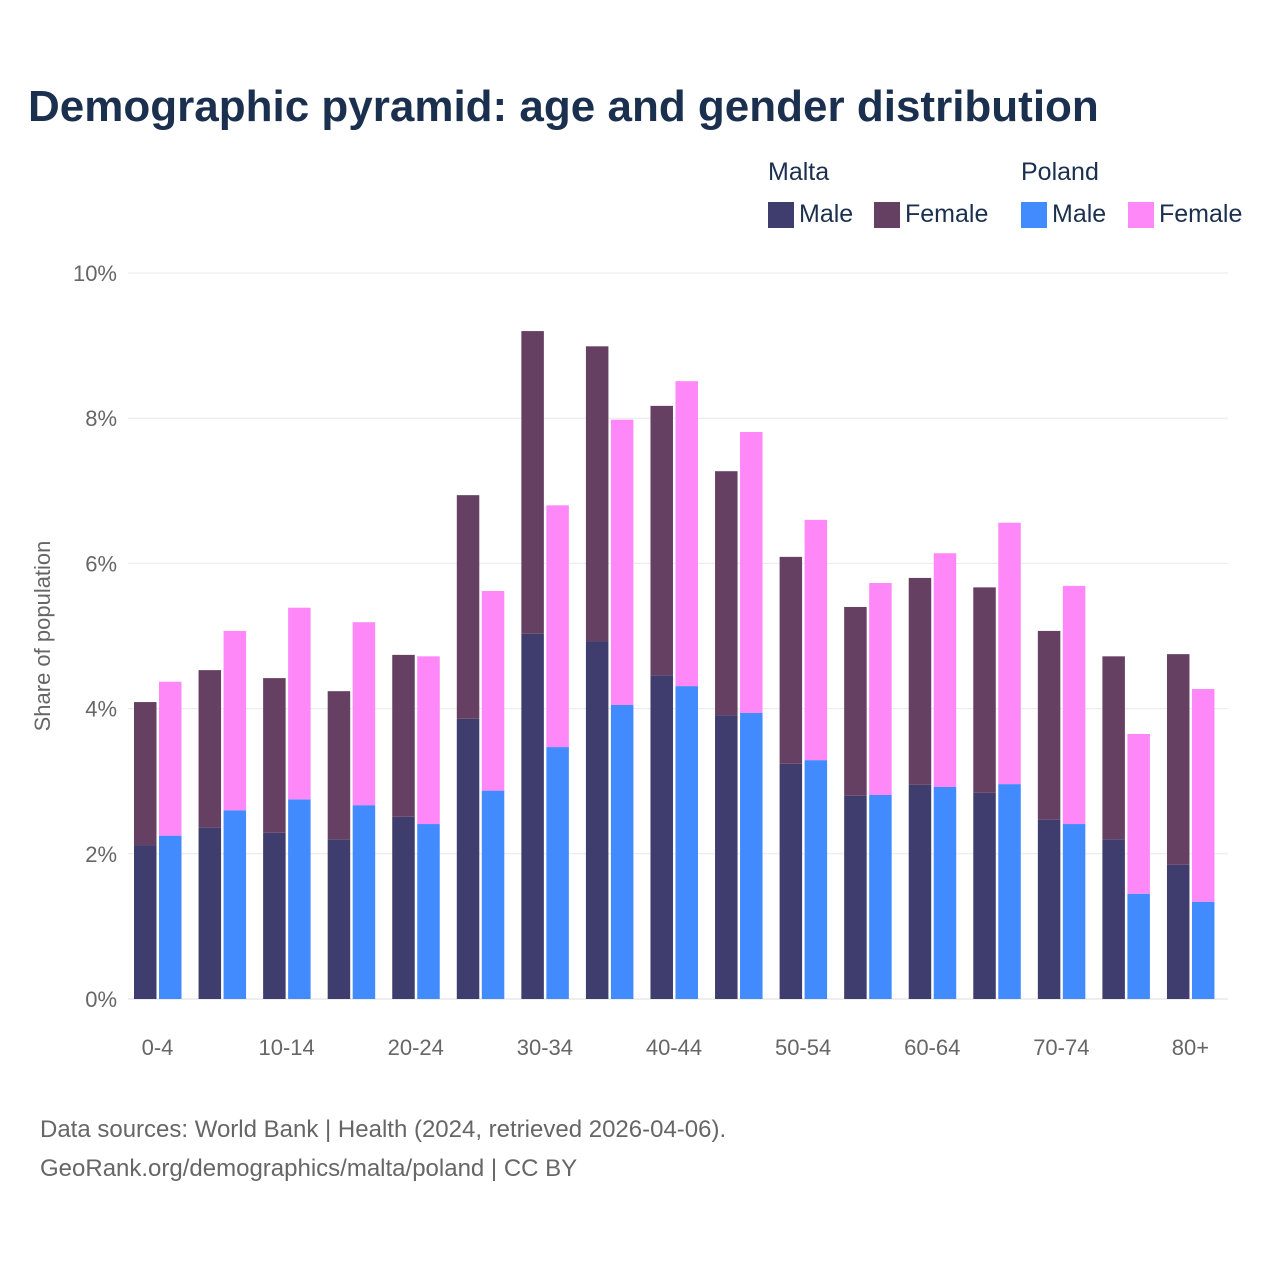  I want to click on y-tick-label: 4%, so click(101, 709).